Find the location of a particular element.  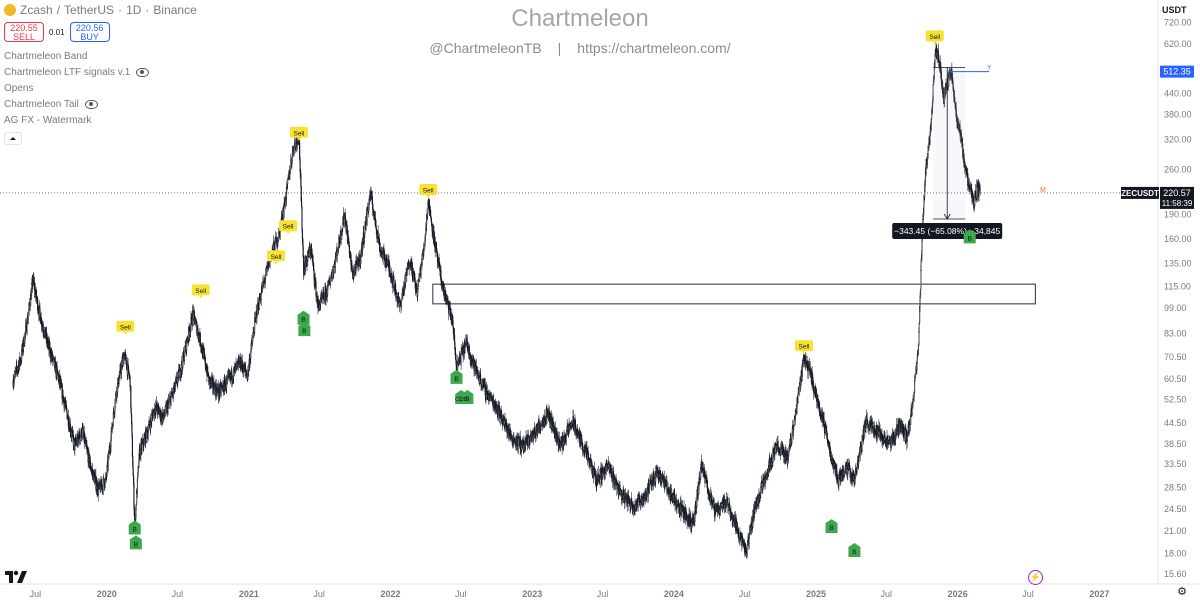

y-tick-label: 320.00 is located at coordinates (1178, 139).